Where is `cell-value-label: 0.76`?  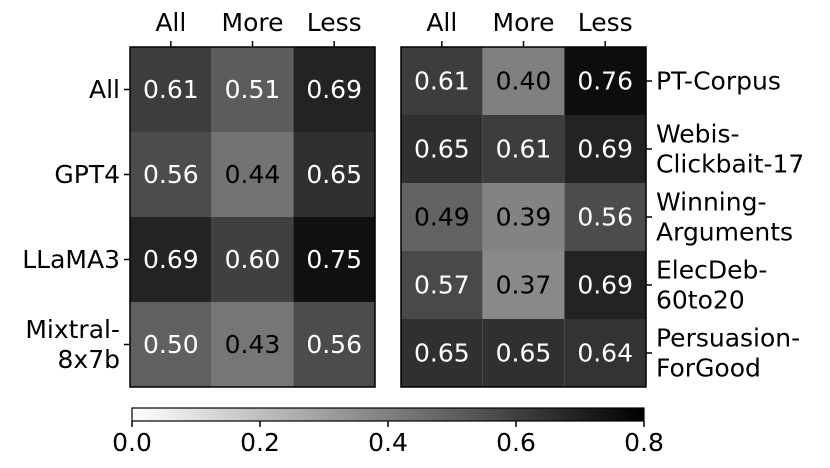 cell-value-label: 0.76 is located at coordinates (605, 81).